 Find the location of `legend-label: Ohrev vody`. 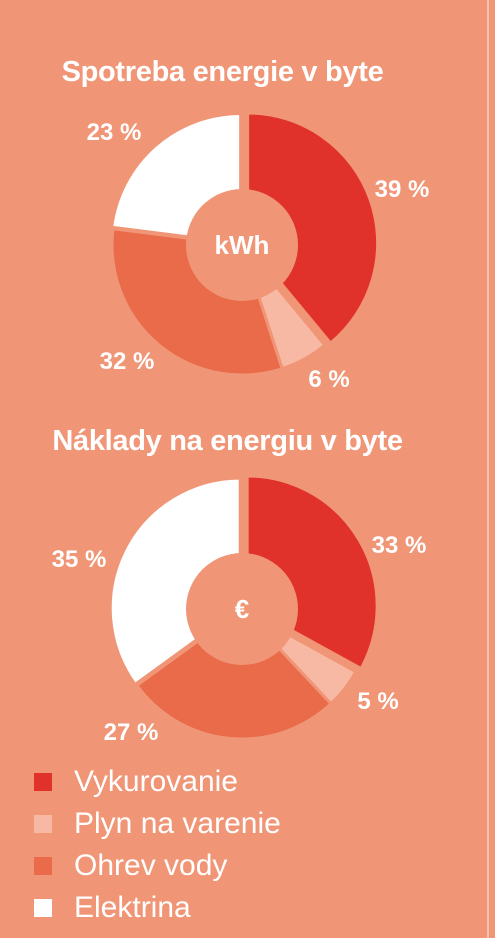

legend-label: Ohrev vody is located at coordinates (151, 865).